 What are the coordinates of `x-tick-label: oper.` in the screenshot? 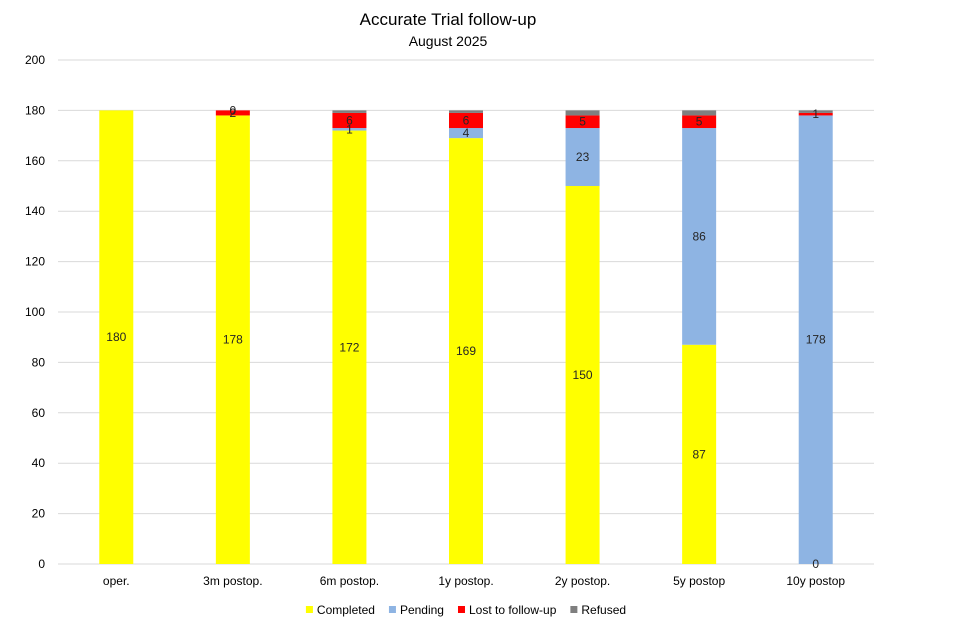 It's located at (116, 581).